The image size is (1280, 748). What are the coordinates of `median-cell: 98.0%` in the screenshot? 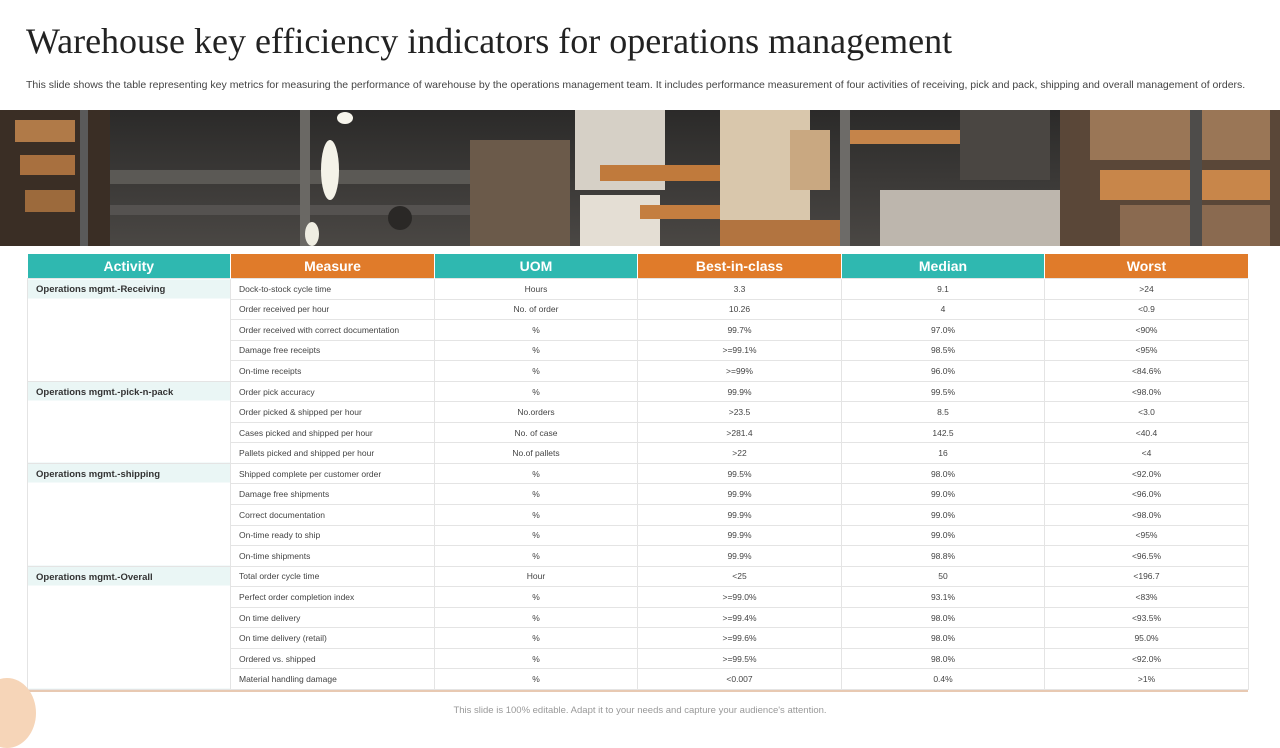 It's located at (943, 658).